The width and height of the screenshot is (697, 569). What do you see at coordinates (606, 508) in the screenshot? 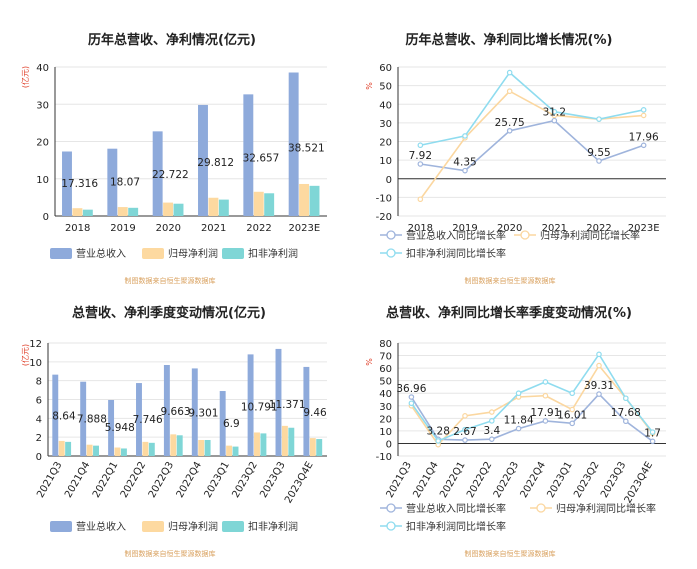
I see `legend-label: 归母净利润同比增长率` at bounding box center [606, 508].